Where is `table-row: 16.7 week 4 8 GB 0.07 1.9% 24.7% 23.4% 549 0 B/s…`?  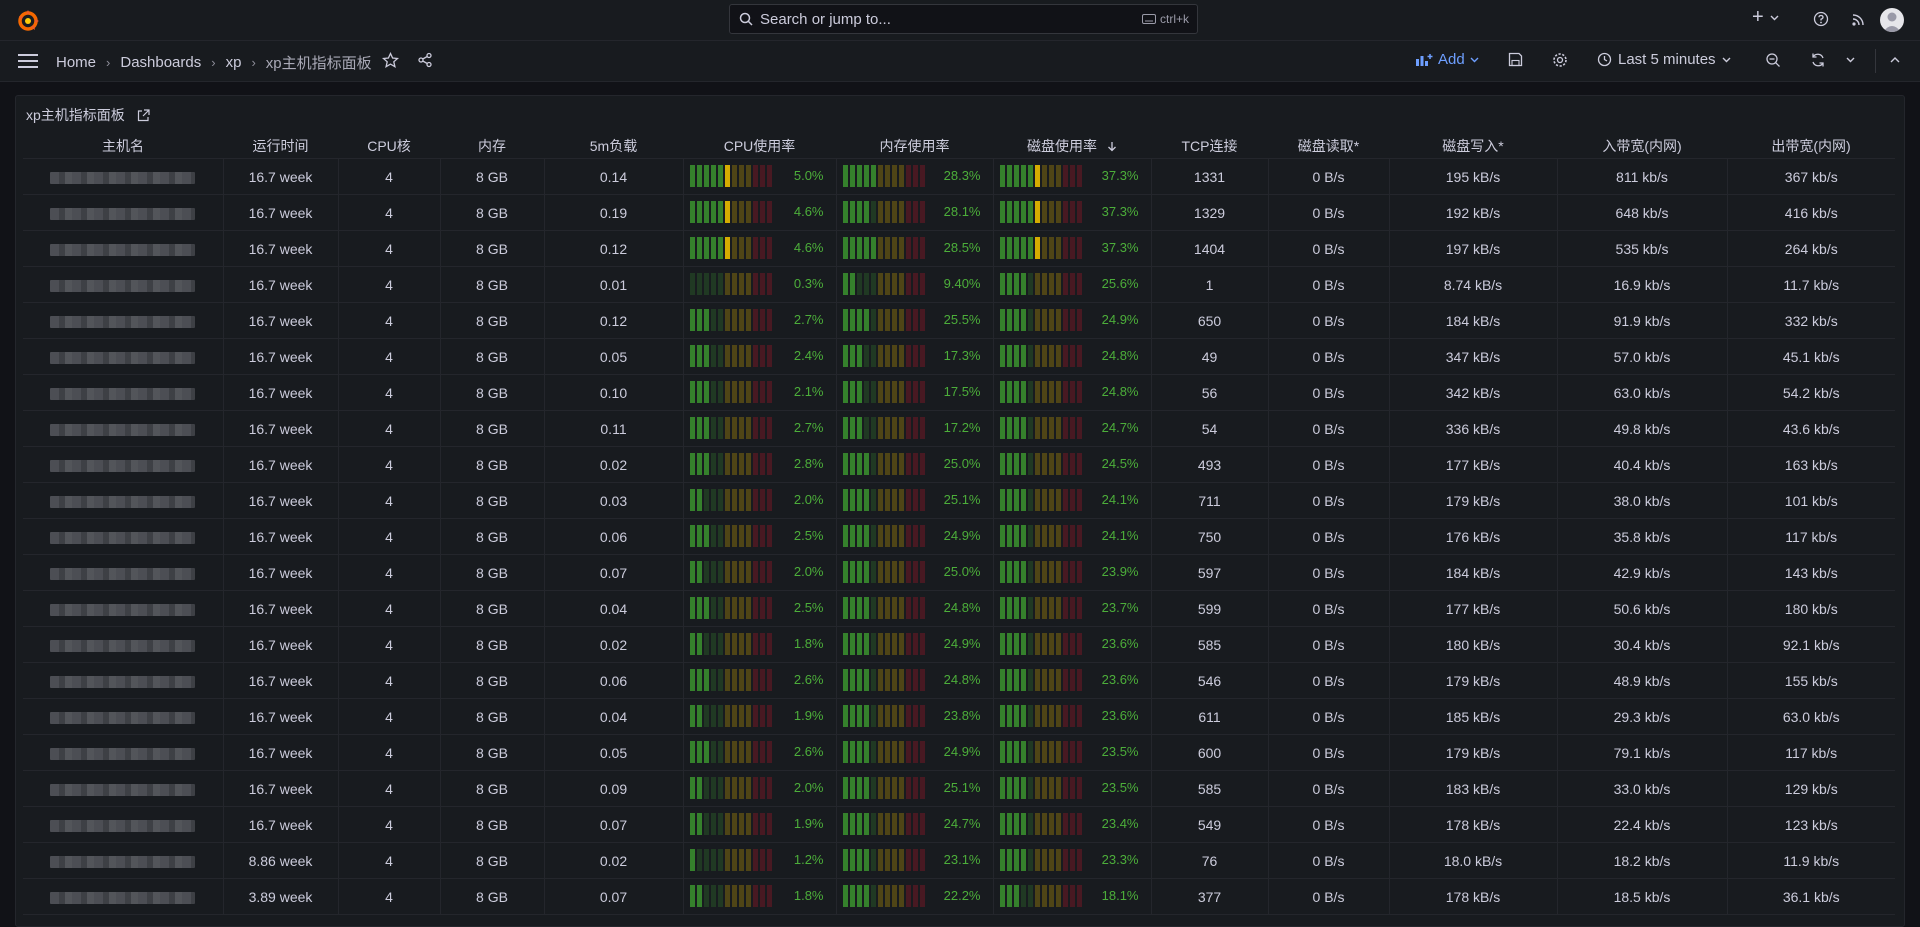
table-row: 16.7 week 4 8 GB 0.07 1.9% 24.7% 23.4% 549 0 B/s… is located at coordinates (959, 824).